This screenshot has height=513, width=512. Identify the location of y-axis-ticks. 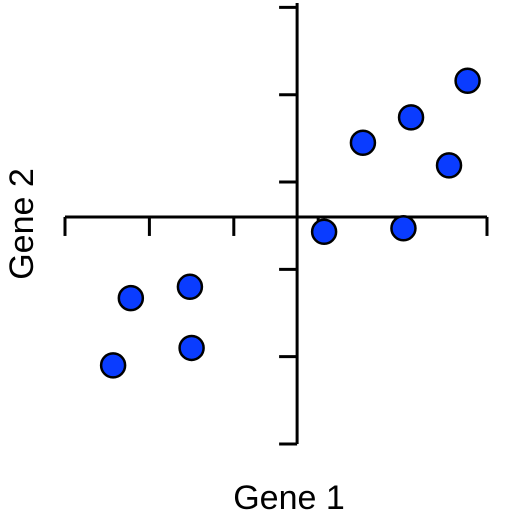
(288, 225).